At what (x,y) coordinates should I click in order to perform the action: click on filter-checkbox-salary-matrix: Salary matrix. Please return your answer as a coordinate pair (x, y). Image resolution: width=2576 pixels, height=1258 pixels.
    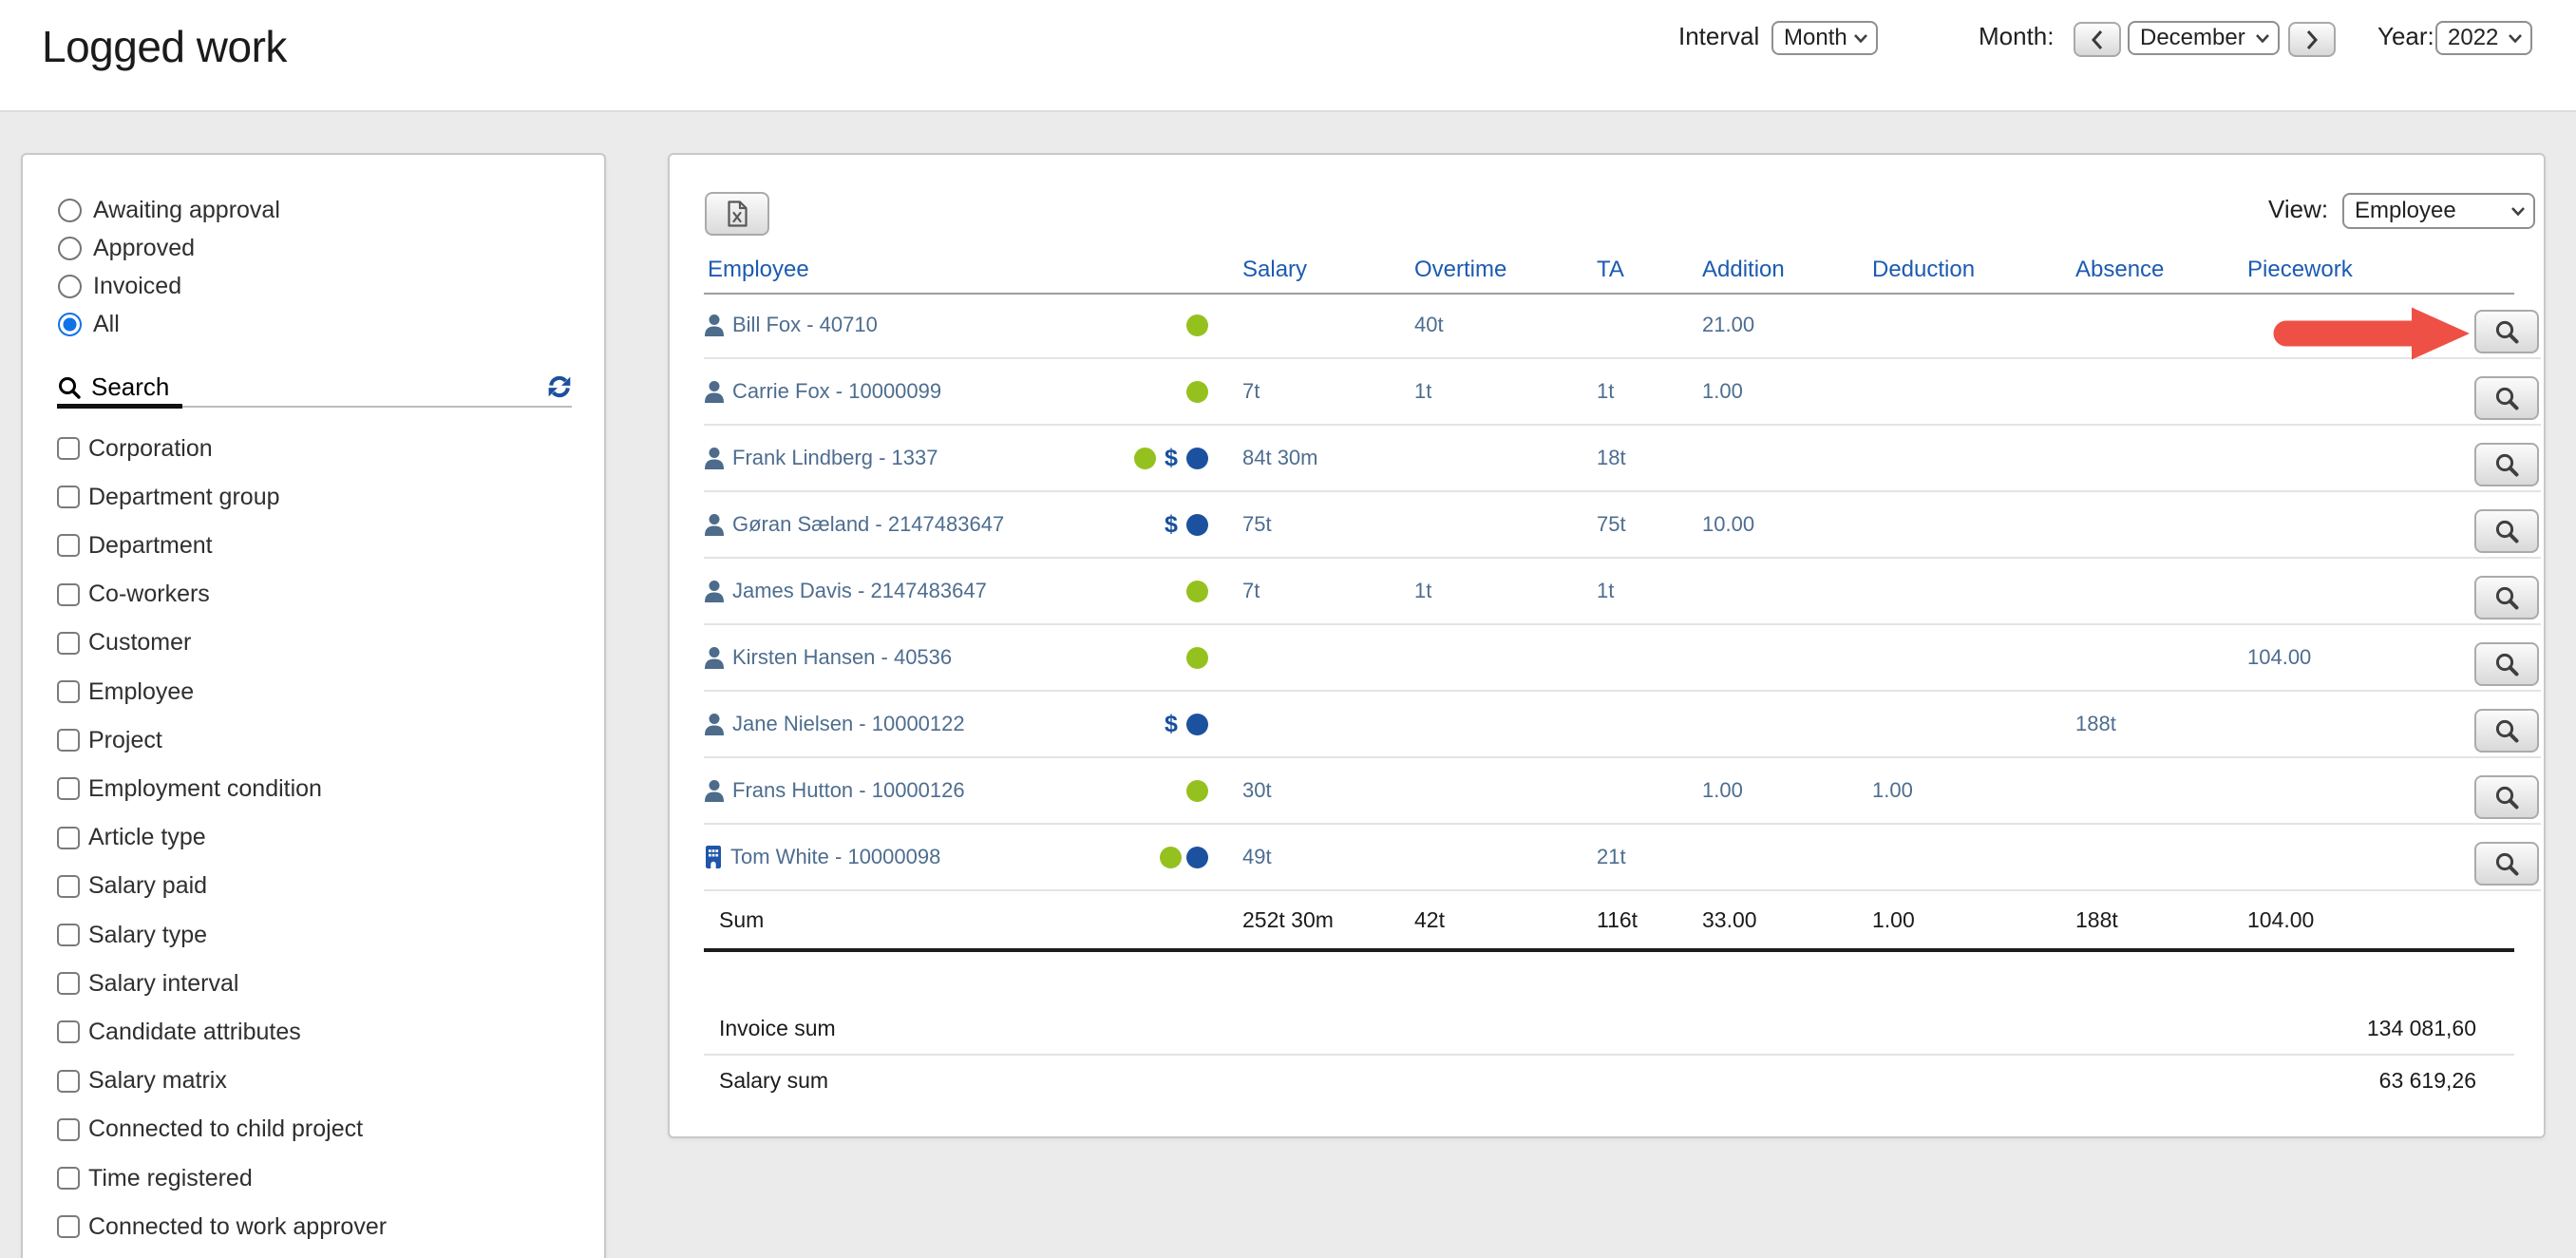
    Looking at the image, I should click on (142, 1081).